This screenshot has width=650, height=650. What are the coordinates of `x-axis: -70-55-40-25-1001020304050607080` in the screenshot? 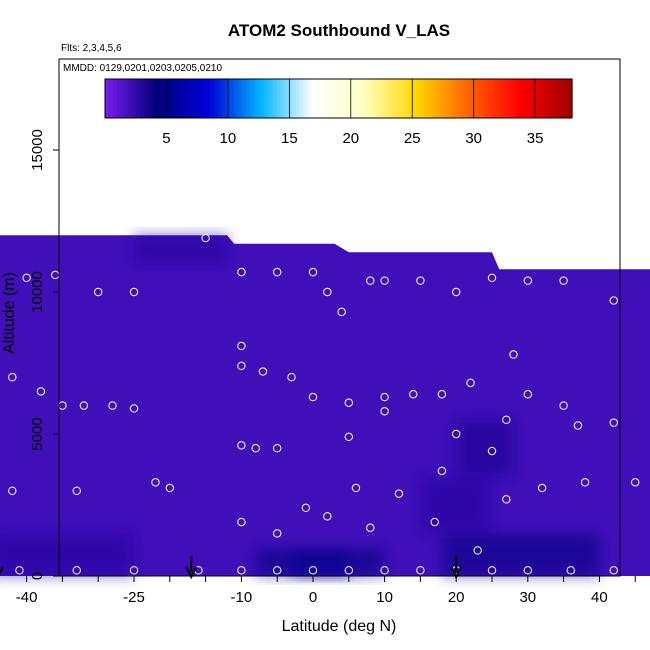 It's located at (326, 591).